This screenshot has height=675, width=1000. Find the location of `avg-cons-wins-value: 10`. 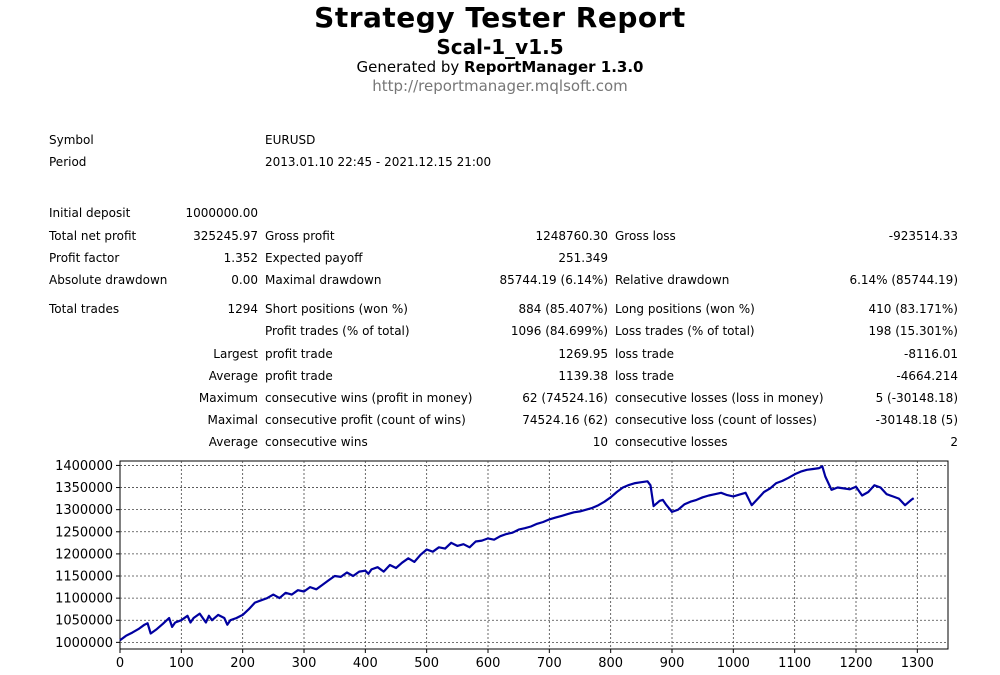

avg-cons-wins-value: 10 is located at coordinates (600, 442).